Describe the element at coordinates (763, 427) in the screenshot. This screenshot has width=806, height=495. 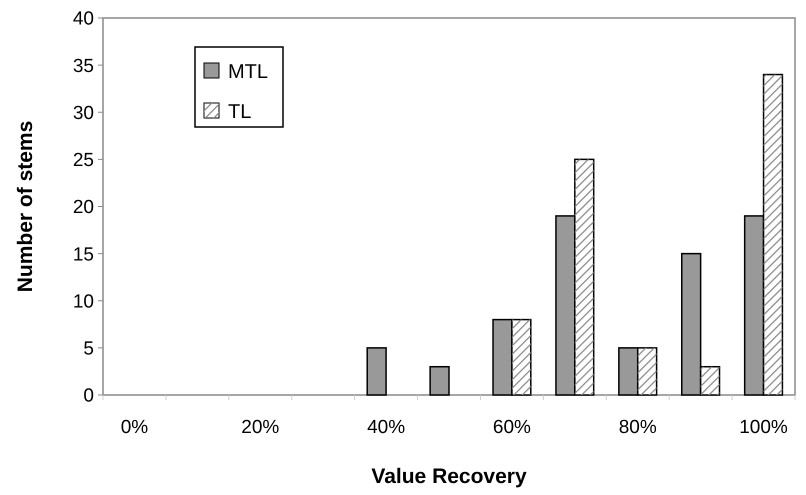
I see `x-tick-label: 100%` at that location.